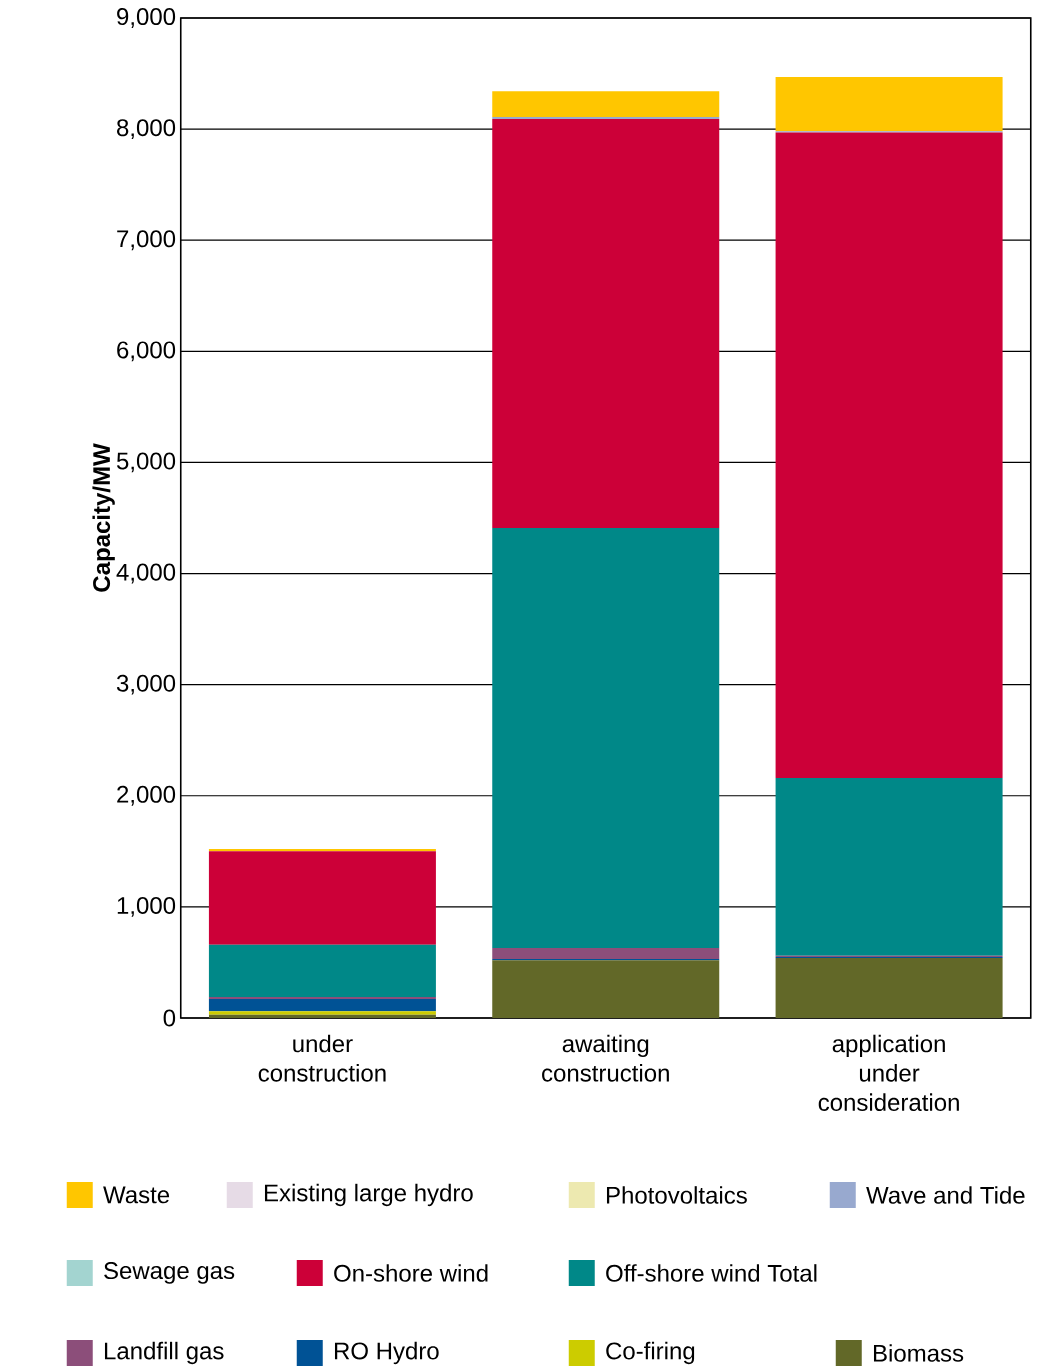 This screenshot has height=1368, width=1059. I want to click on legend-label: Photovoltaics, so click(677, 1195).